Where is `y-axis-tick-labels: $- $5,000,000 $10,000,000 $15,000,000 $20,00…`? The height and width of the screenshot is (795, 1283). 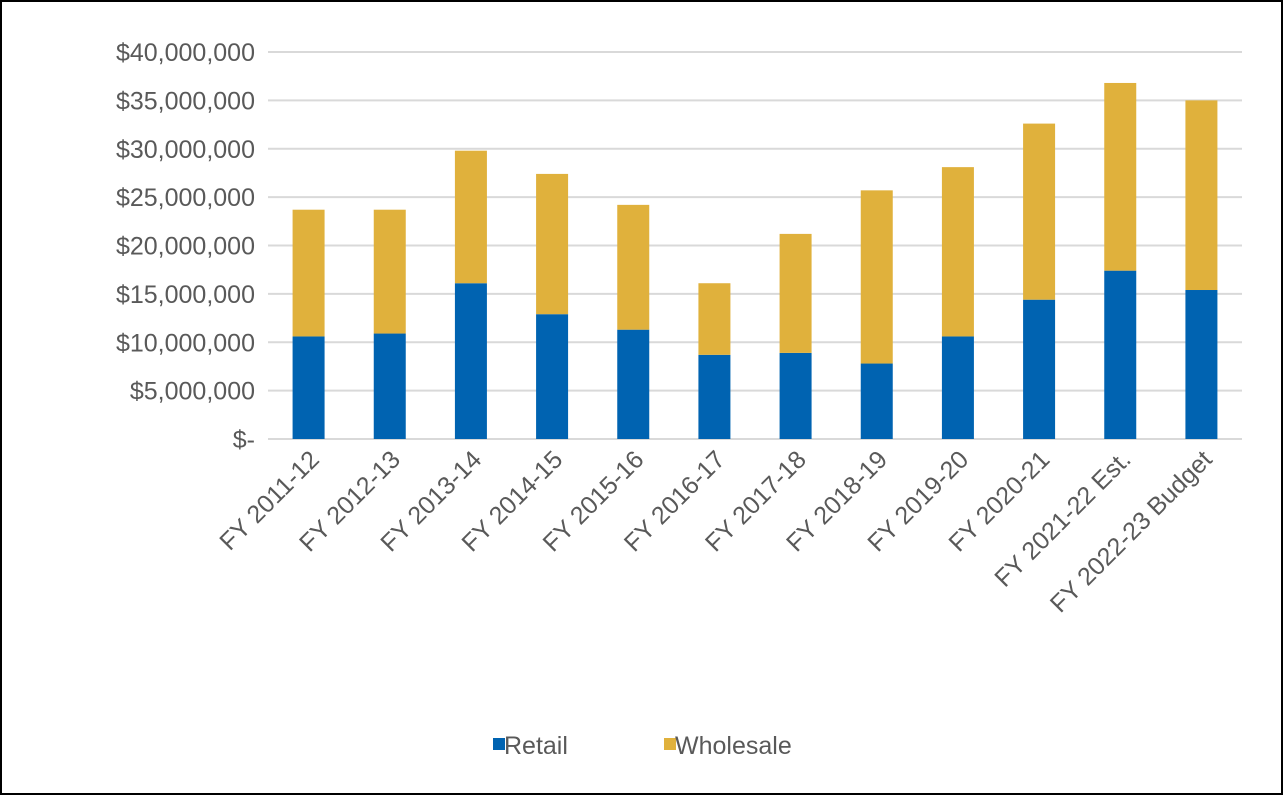 y-axis-tick-labels: $- $5,000,000 $10,000,000 $15,000,000 $20,00… is located at coordinates (185, 246).